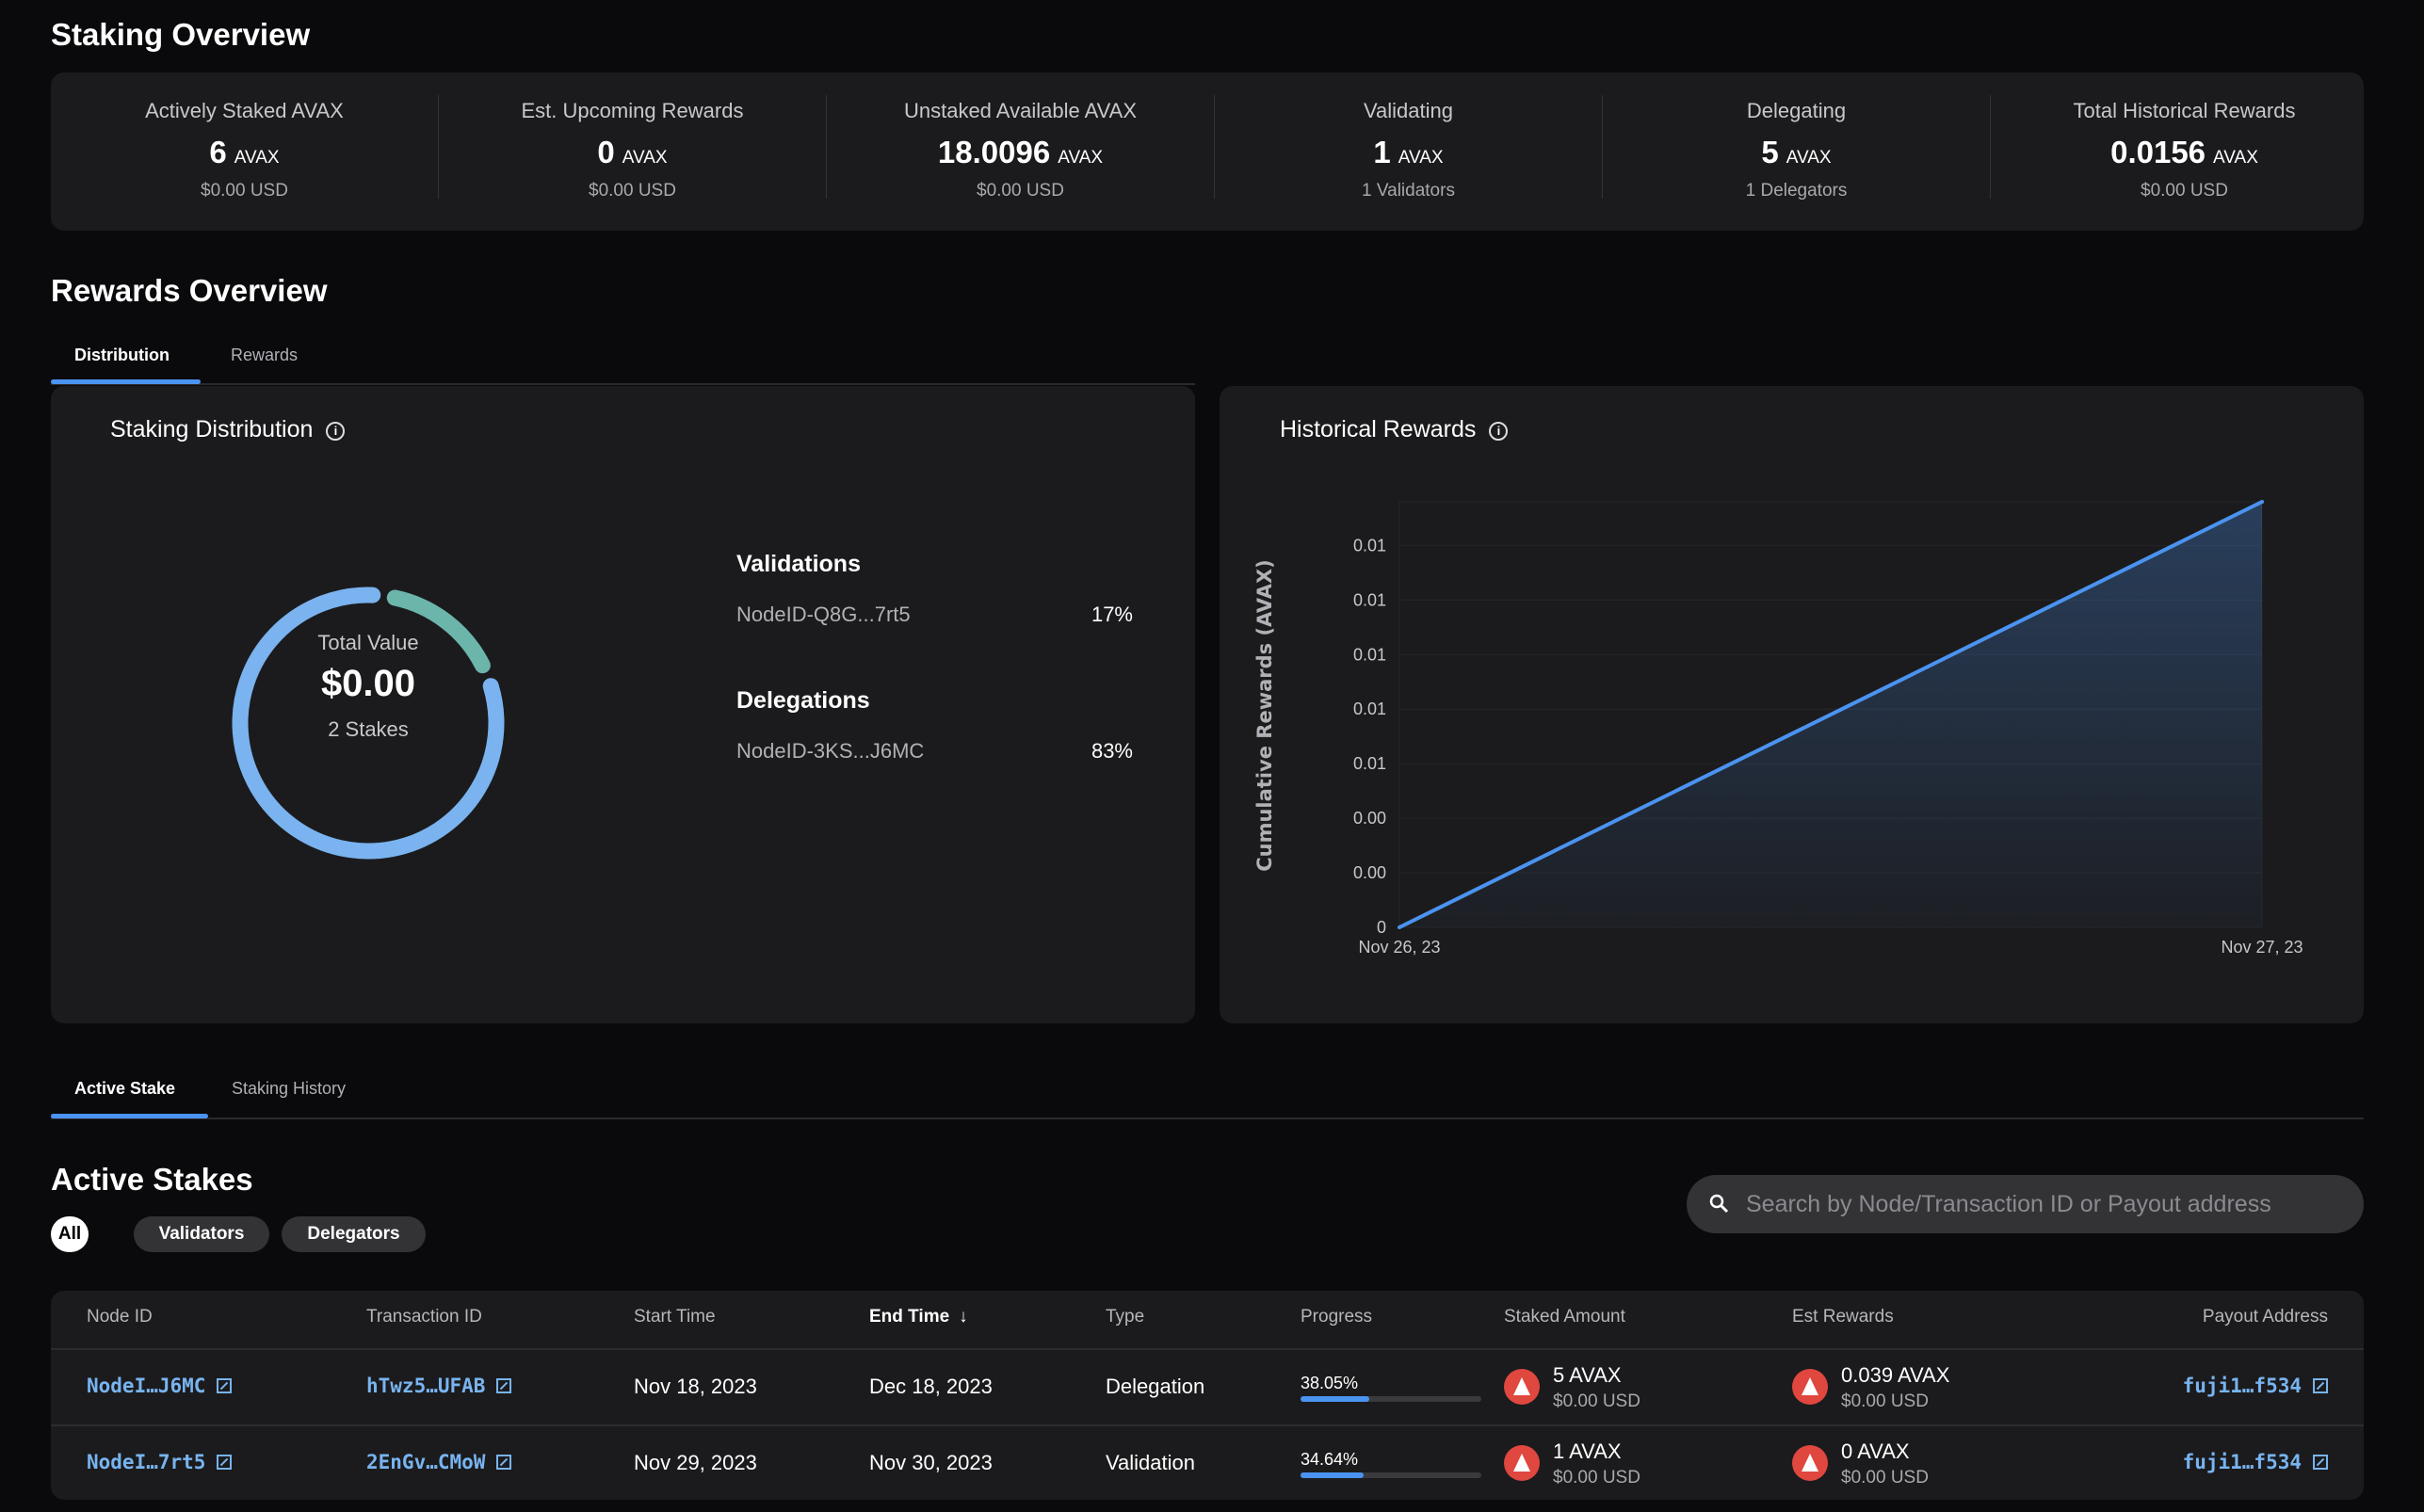 This screenshot has height=1512, width=2424. I want to click on donut-segment-validations, so click(438, 631).